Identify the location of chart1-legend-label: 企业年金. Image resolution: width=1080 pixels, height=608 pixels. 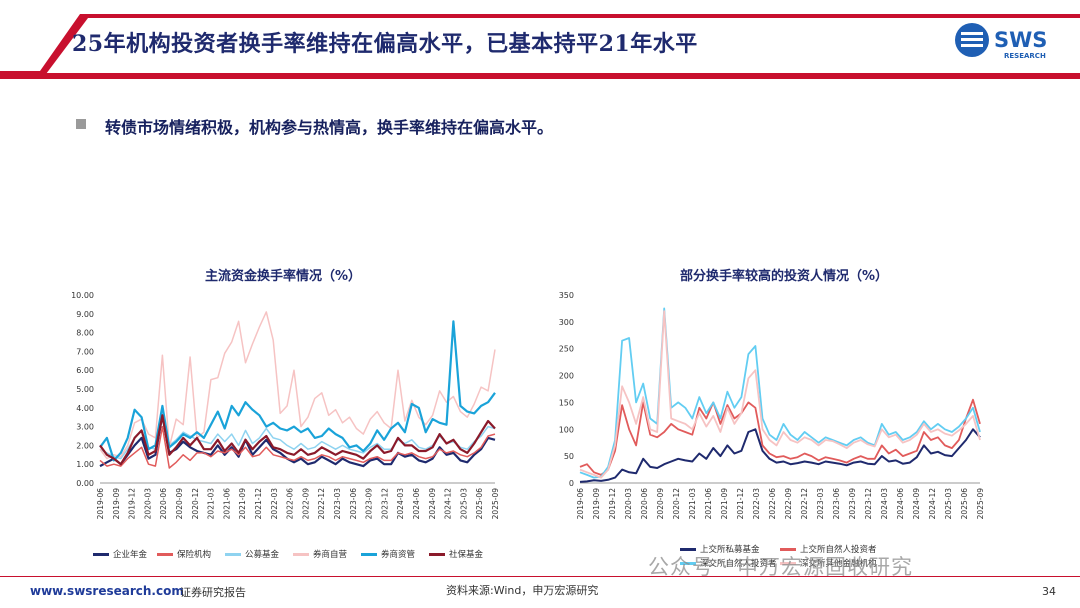
(130, 555).